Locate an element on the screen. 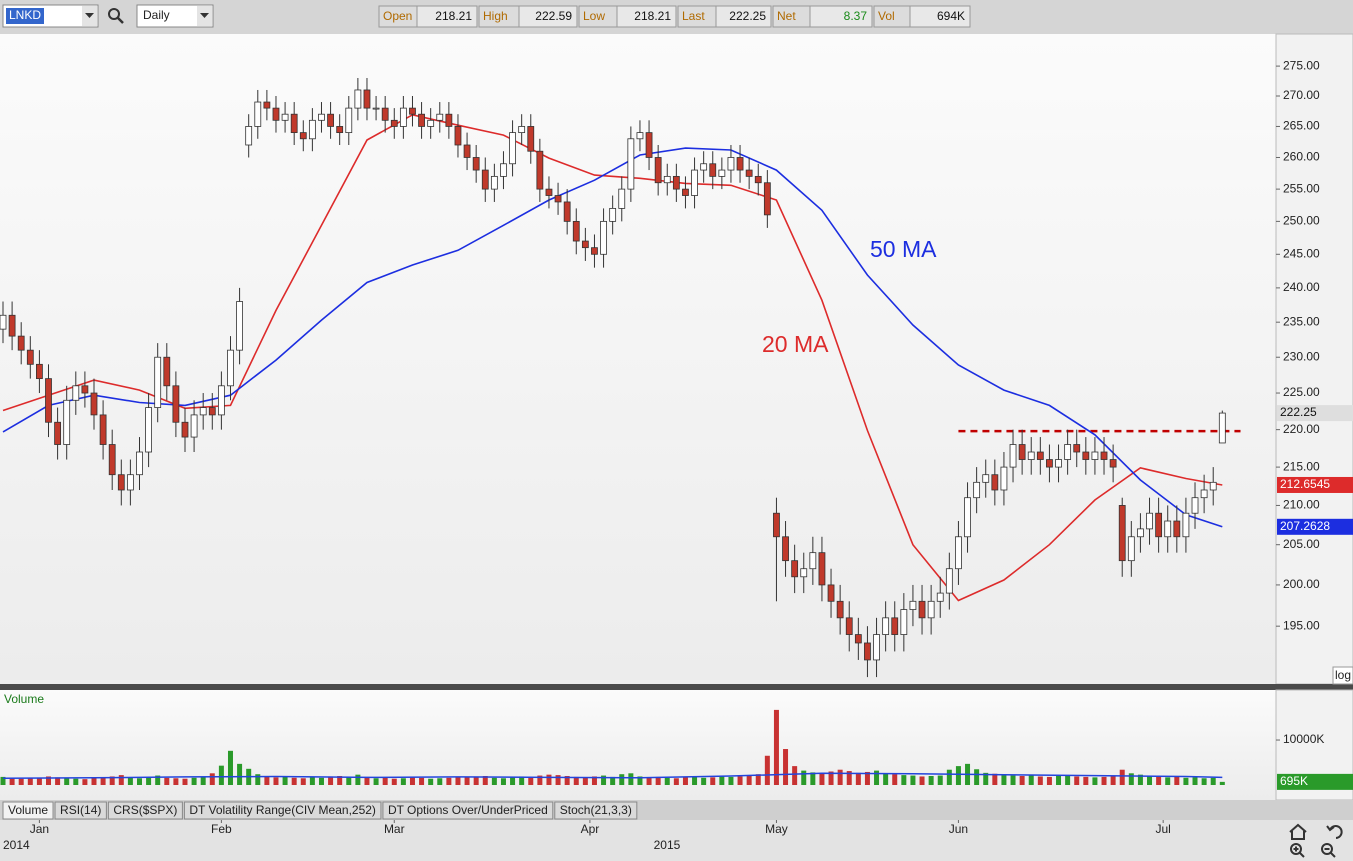  home-button is located at coordinates (1298, 831).